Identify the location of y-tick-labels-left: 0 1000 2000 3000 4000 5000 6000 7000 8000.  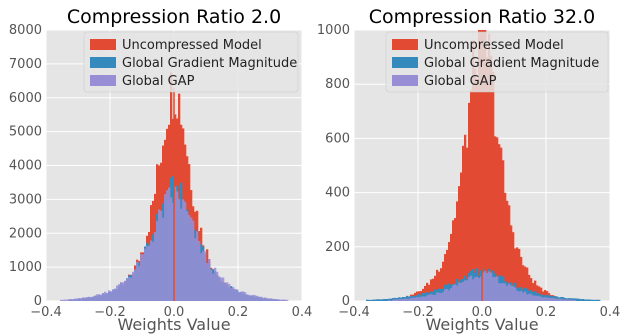
(25, 166).